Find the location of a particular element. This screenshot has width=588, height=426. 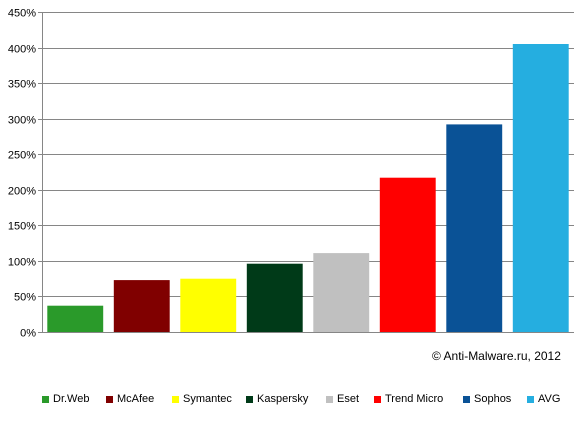

y-tick-label: 50% is located at coordinates (25, 298).